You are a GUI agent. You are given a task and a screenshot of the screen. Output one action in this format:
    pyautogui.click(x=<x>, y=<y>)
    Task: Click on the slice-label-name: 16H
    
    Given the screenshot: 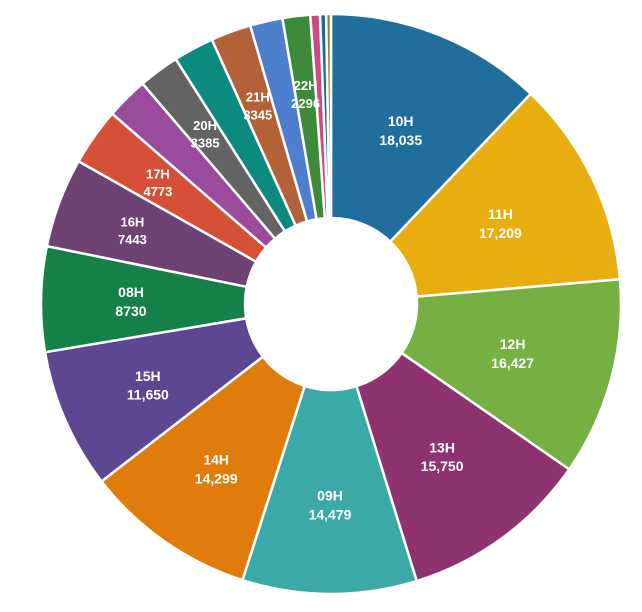 What is the action you would take?
    pyautogui.click(x=132, y=222)
    